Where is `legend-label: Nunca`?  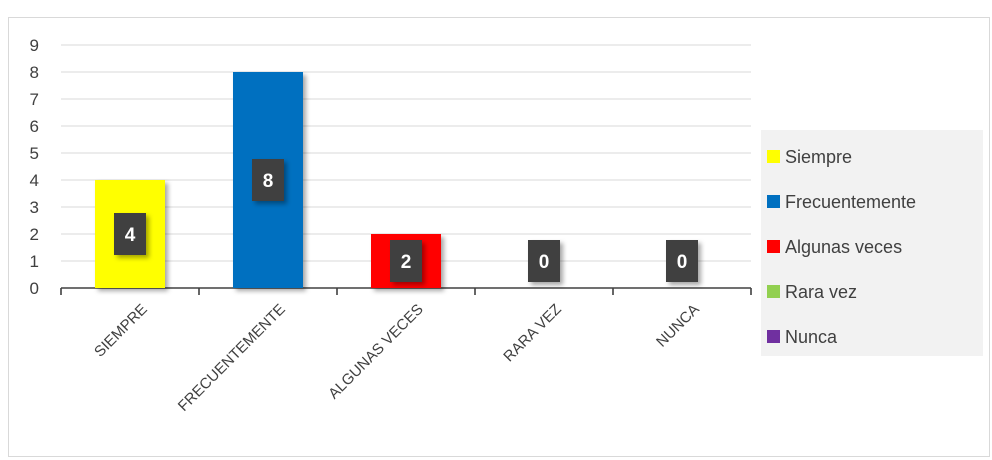 legend-label: Nunca is located at coordinates (811, 337).